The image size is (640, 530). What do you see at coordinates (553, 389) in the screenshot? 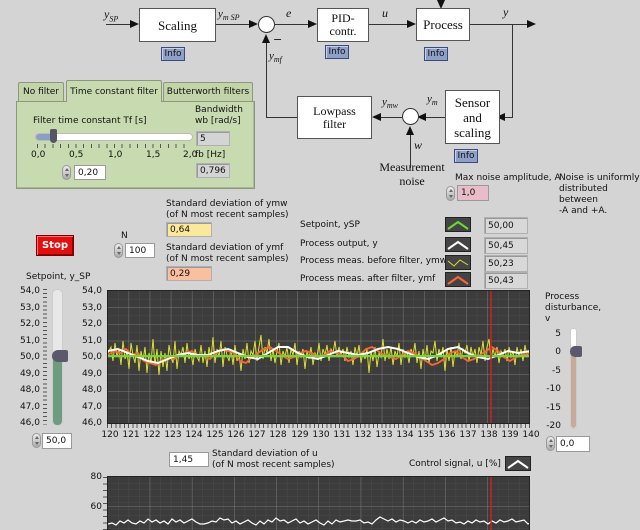
I see `disturbance-tick: -10` at bounding box center [553, 389].